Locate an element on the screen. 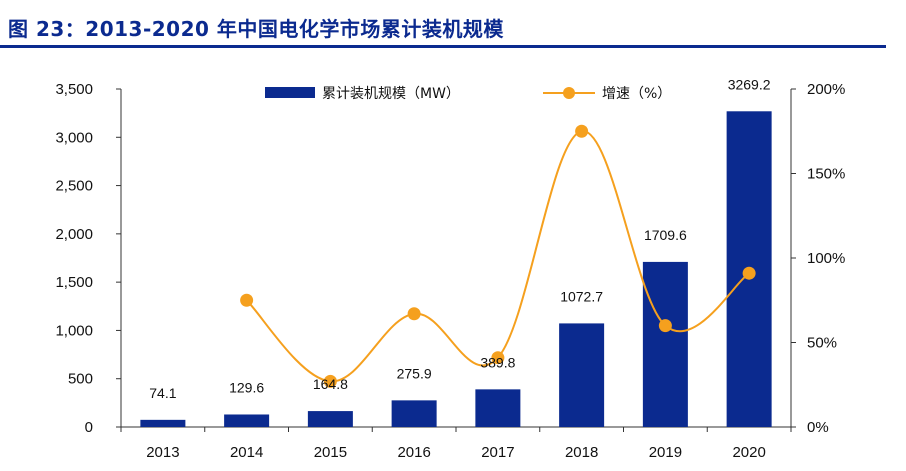 The image size is (906, 471). legend-line-marker is located at coordinates (569, 93).